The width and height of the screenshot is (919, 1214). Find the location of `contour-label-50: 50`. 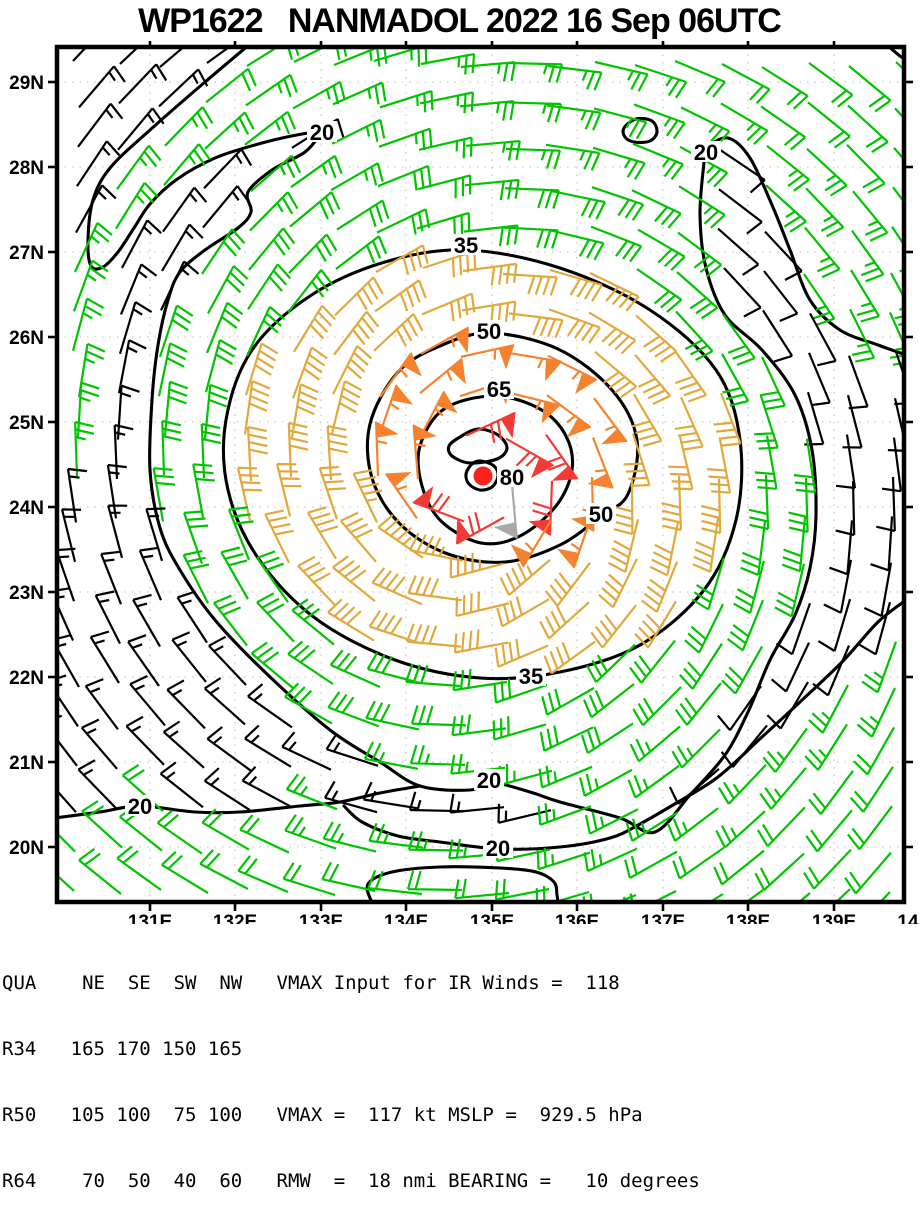

contour-label-50: 50 is located at coordinates (601, 514).